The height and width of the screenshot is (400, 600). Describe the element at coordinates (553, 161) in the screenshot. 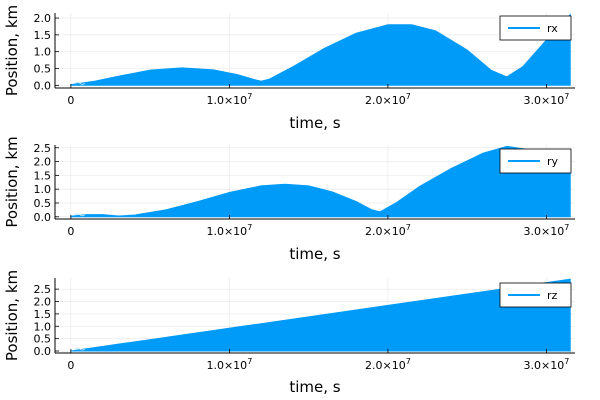

I see `legend-label: ry` at that location.